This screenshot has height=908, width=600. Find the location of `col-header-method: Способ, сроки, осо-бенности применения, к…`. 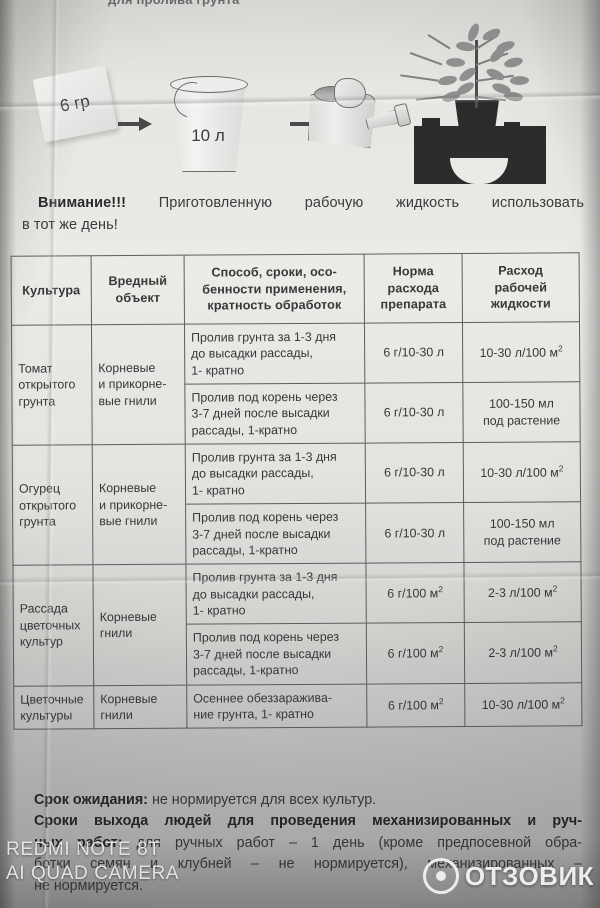

col-header-method: Способ, сроки, осо-бенности применения, к… is located at coordinates (274, 289).